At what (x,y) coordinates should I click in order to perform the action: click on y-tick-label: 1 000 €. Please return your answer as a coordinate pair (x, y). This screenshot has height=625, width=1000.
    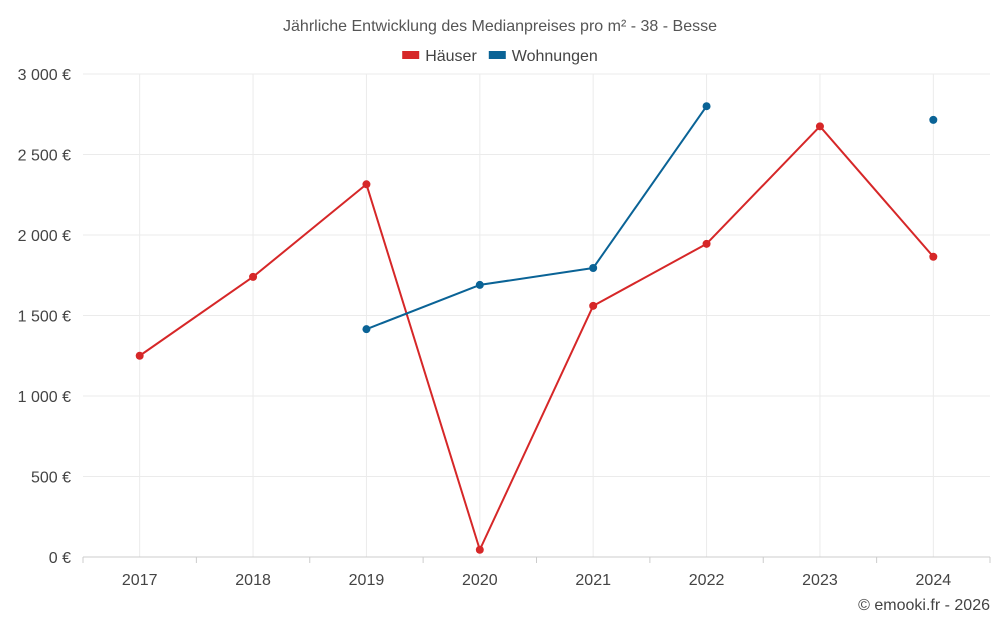
    Looking at the image, I should click on (44, 397).